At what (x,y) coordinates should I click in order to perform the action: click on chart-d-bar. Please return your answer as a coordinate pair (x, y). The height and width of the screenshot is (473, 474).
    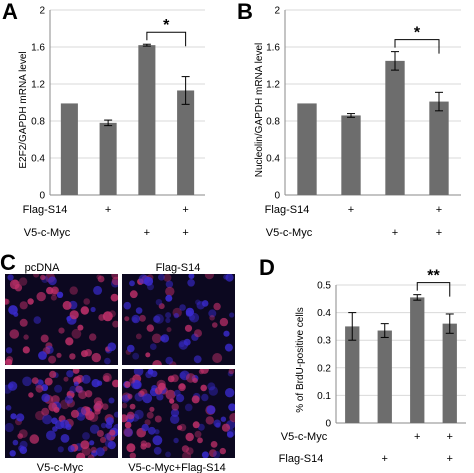
    Looking at the image, I should click on (449, 373).